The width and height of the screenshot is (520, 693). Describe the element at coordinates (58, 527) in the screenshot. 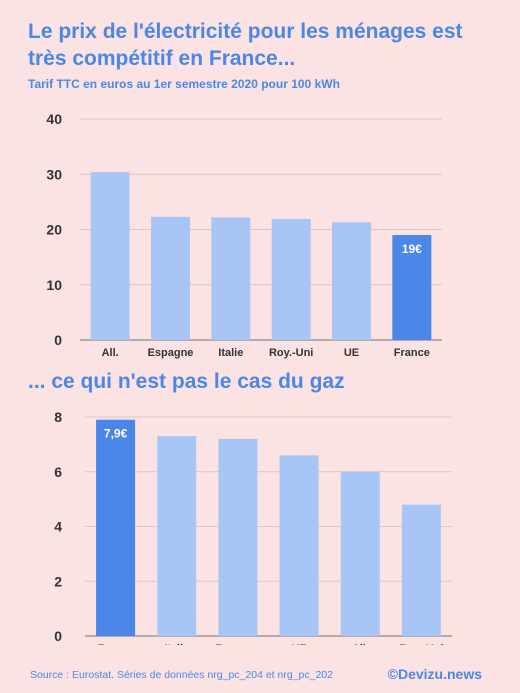

I see `y-tick-label: 4` at that location.